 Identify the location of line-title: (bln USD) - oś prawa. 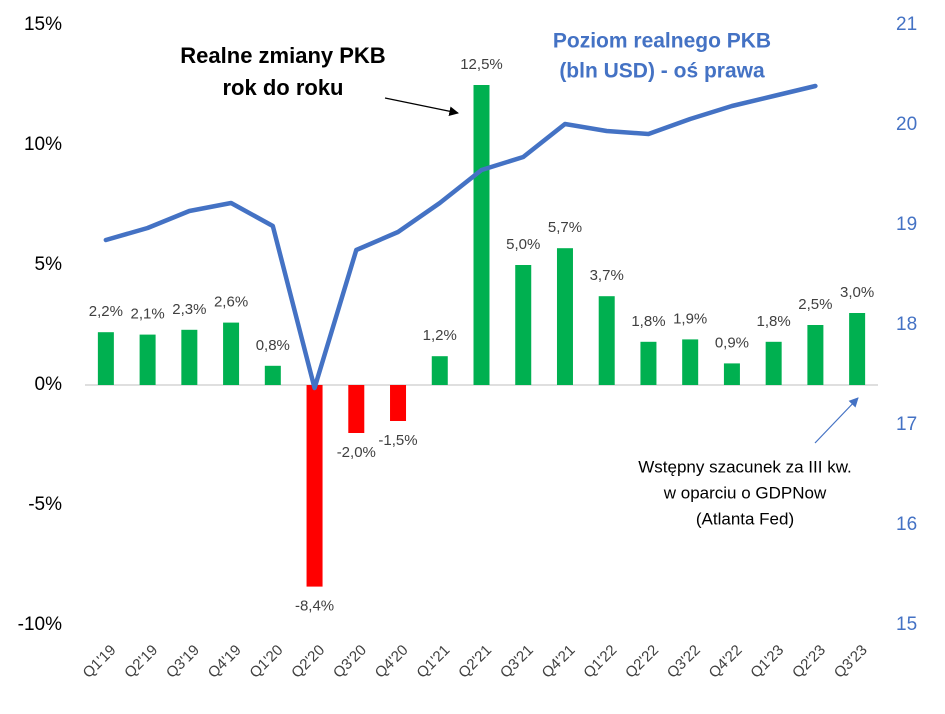
(662, 71).